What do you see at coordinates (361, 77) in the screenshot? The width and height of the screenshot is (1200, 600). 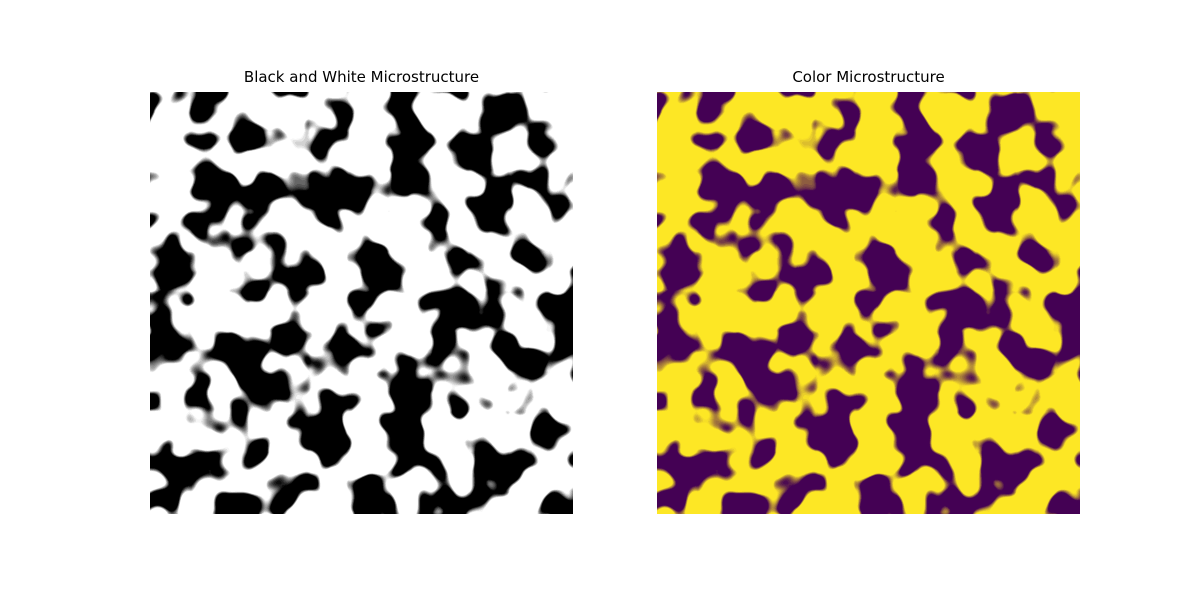 I see `bw-panel-title: Black and White Microstructure` at bounding box center [361, 77].